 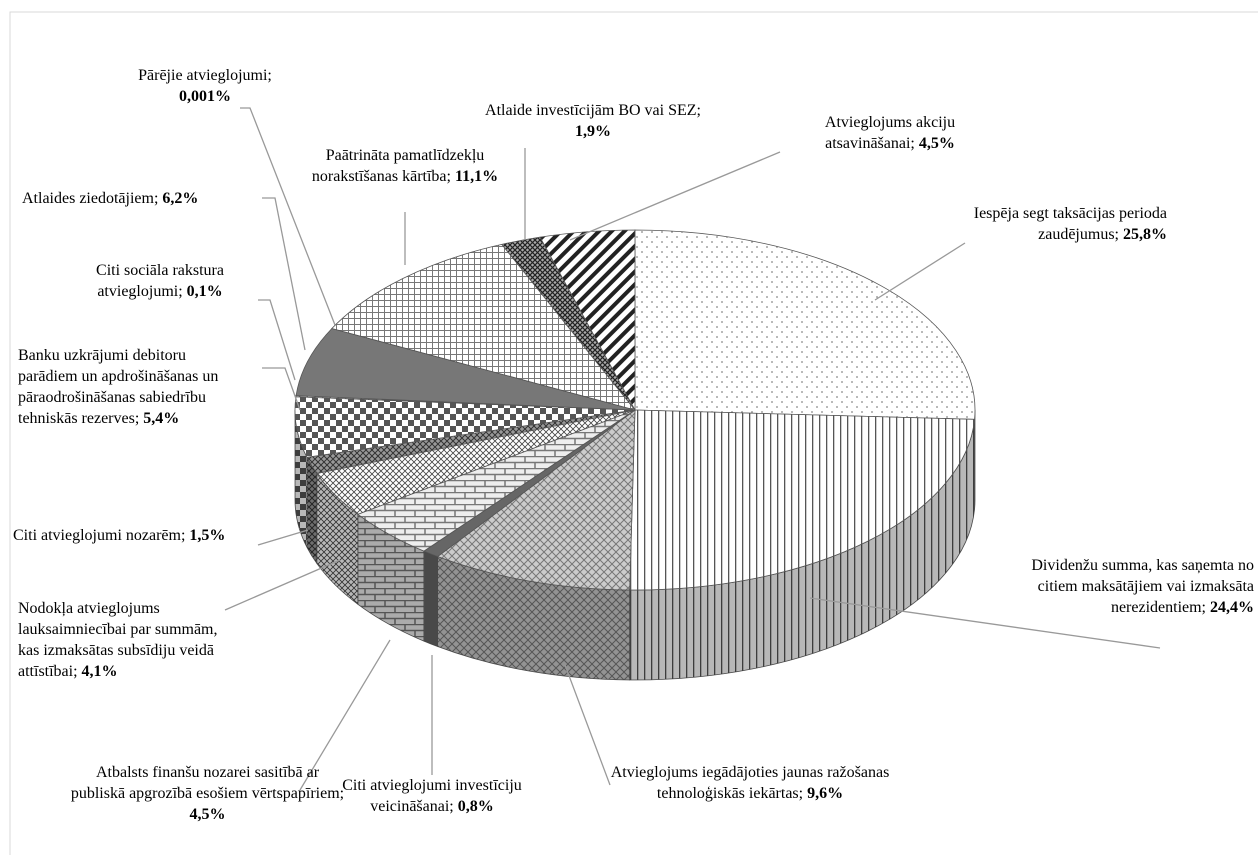 I want to click on value-label: 0,001%, so click(x=205, y=96).